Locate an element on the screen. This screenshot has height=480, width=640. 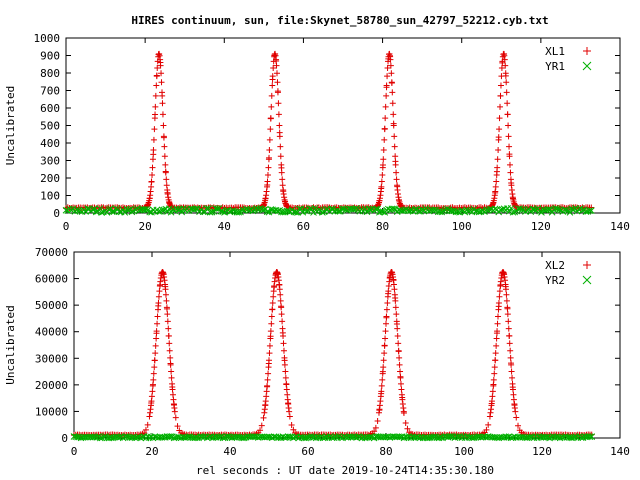
legend-label: XL2 is located at coordinates (555, 265).